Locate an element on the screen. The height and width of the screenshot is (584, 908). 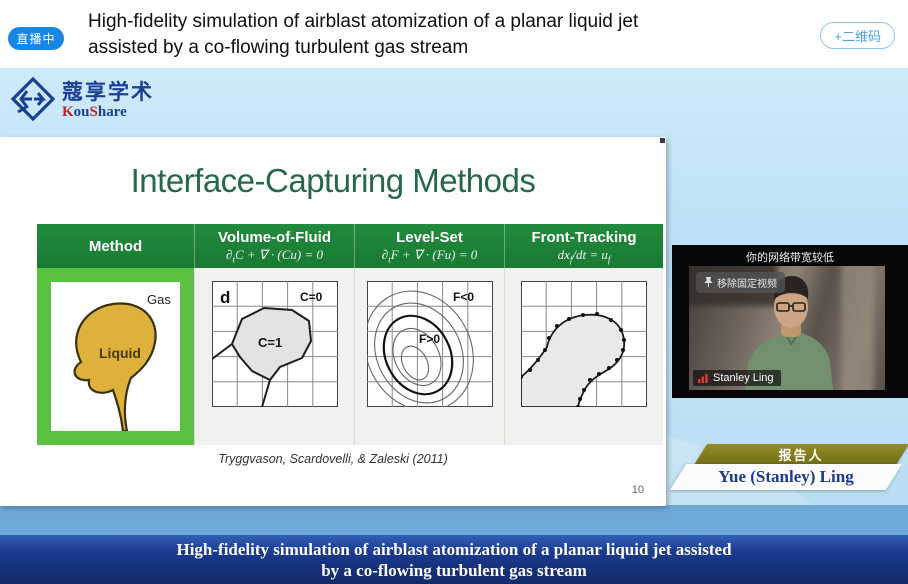
levelset-equation: ∂tF + ∇ · (Fu) = 0 is located at coordinates (429, 256).